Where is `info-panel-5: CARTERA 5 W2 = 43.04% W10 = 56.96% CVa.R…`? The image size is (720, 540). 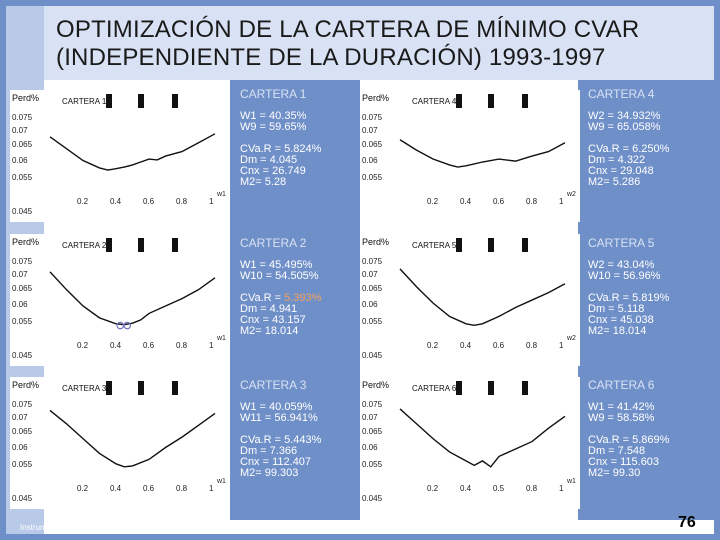 info-panel-5: CARTERA 5 W2 = 43.04% W10 = 56.96% CVa.R… is located at coordinates (647, 287).